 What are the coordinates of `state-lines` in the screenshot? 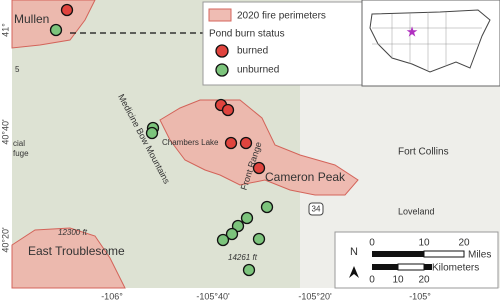 It's located at (427, 41).